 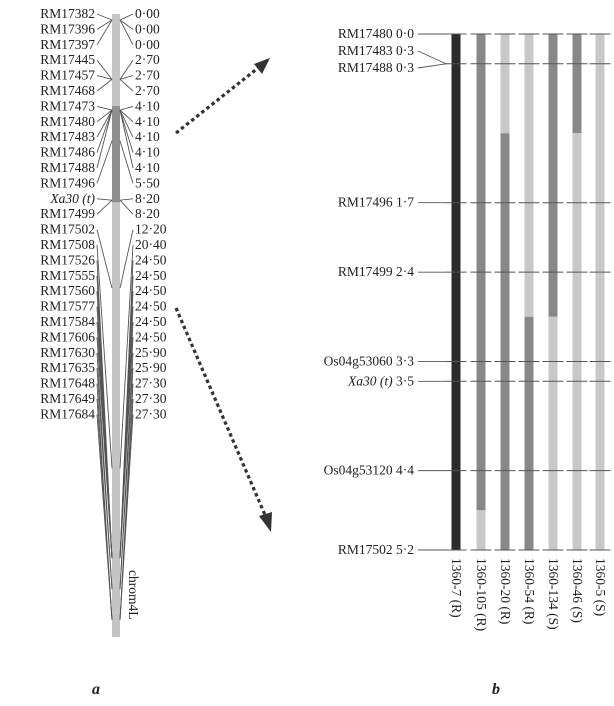 What do you see at coordinates (376, 67) in the screenshot?
I see `fine-marker-label: RM17488 0·3` at bounding box center [376, 67].